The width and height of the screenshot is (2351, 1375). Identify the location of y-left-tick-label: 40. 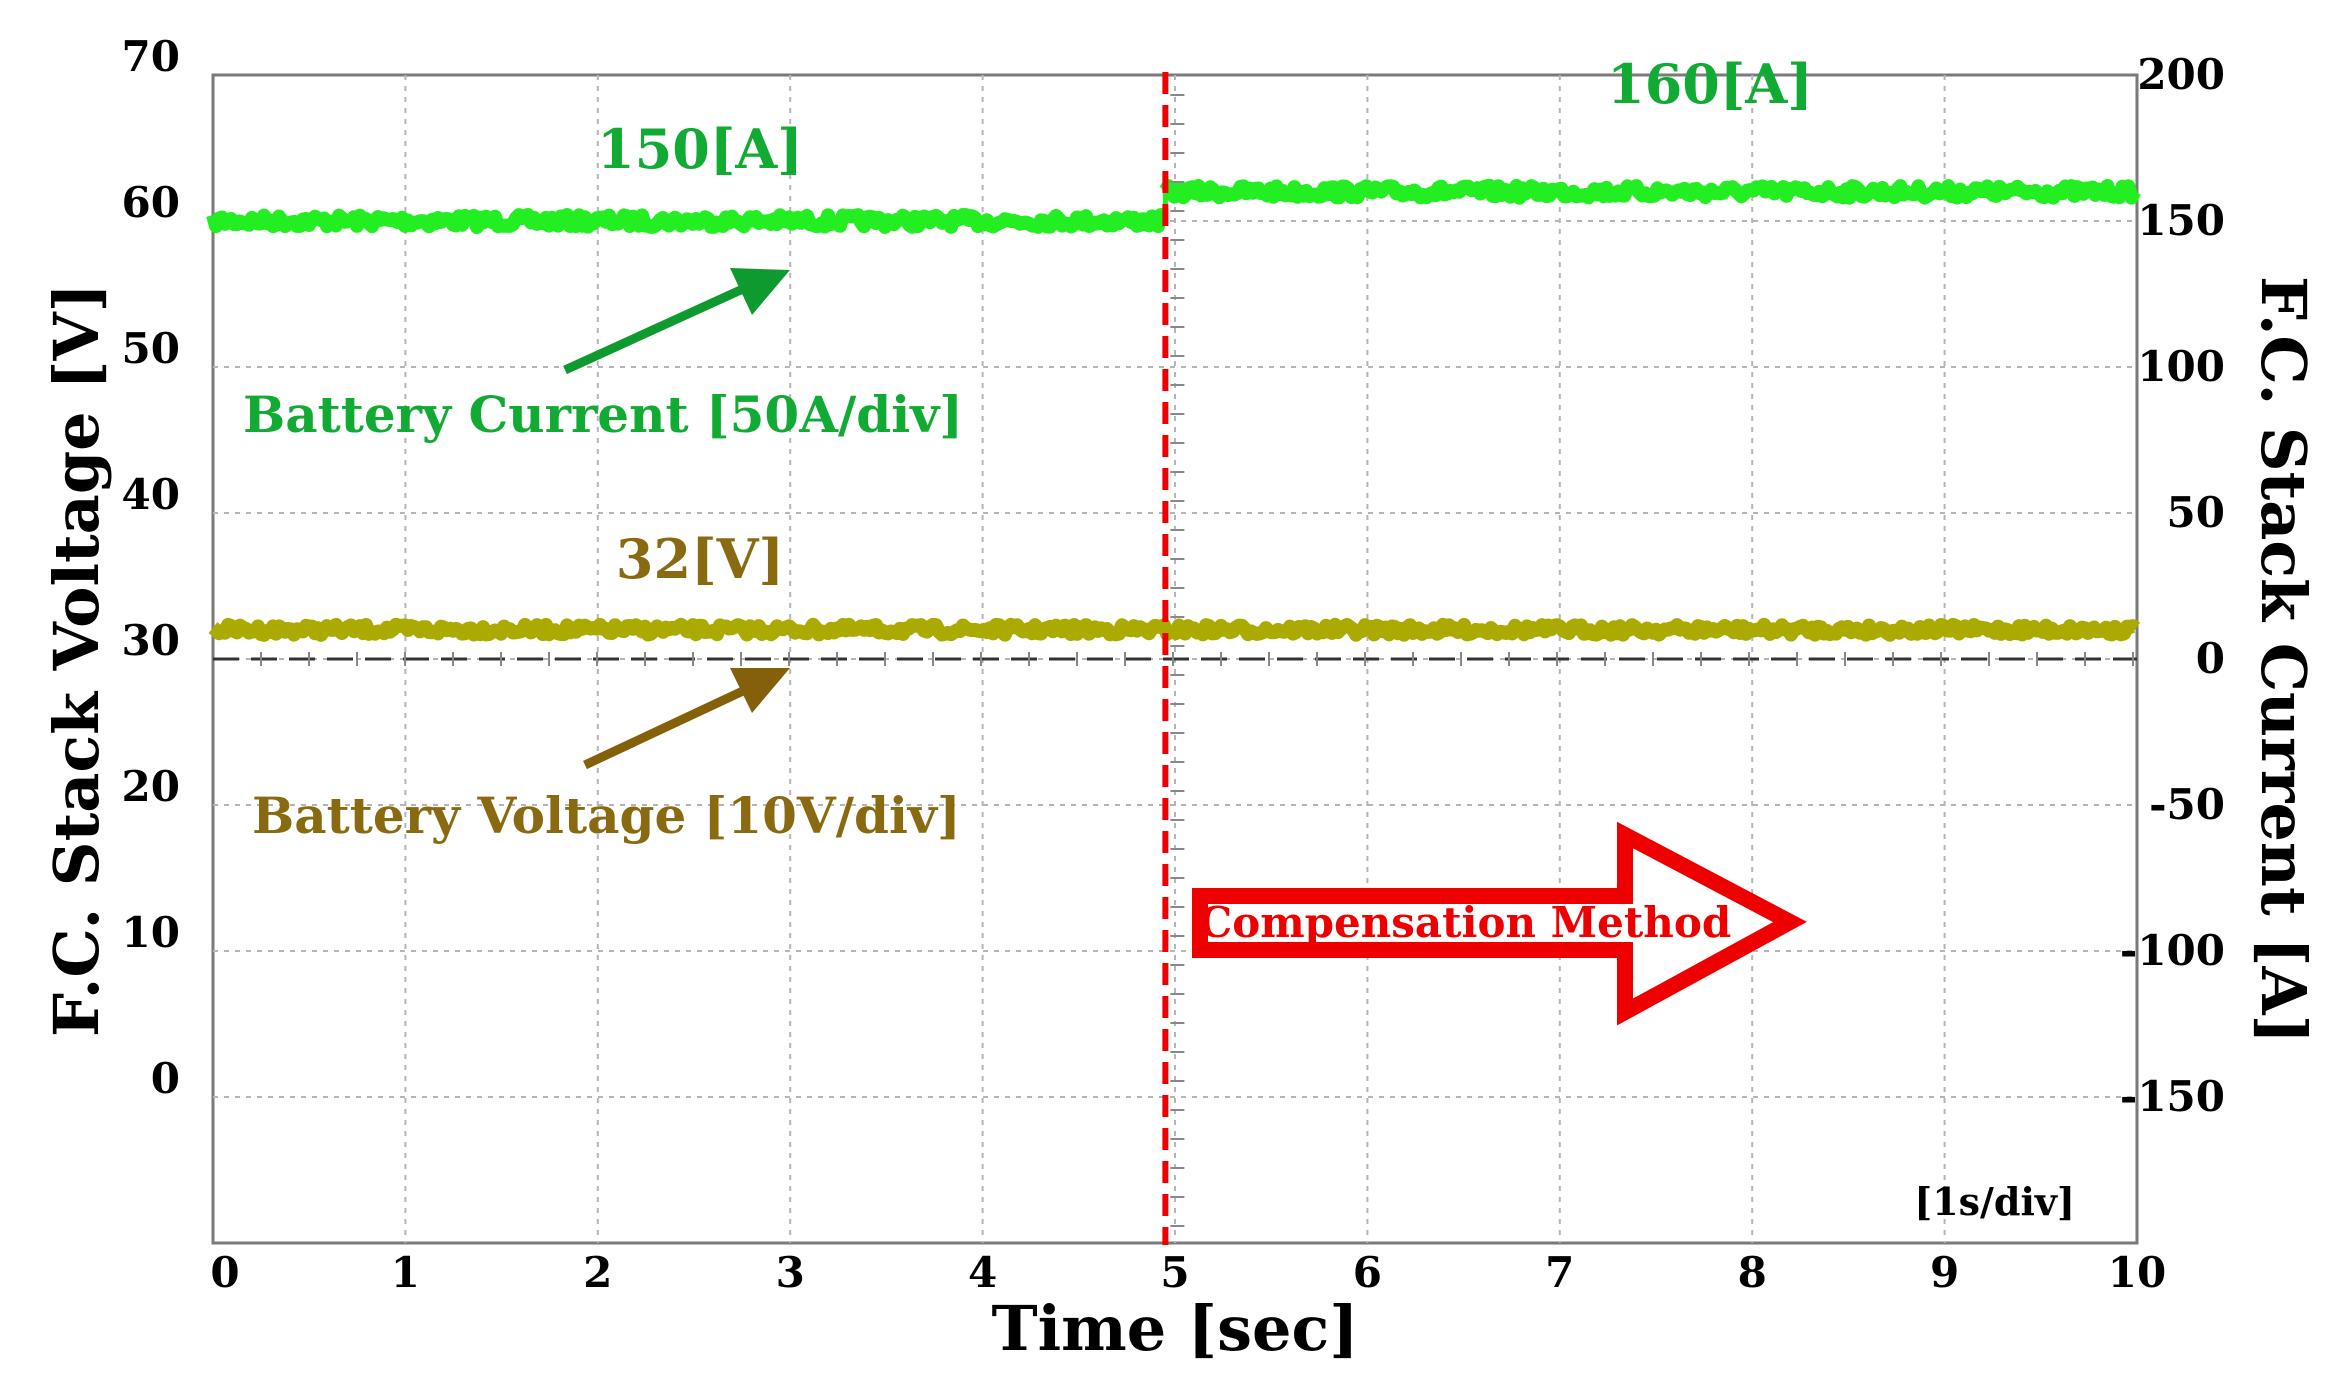
(151, 494).